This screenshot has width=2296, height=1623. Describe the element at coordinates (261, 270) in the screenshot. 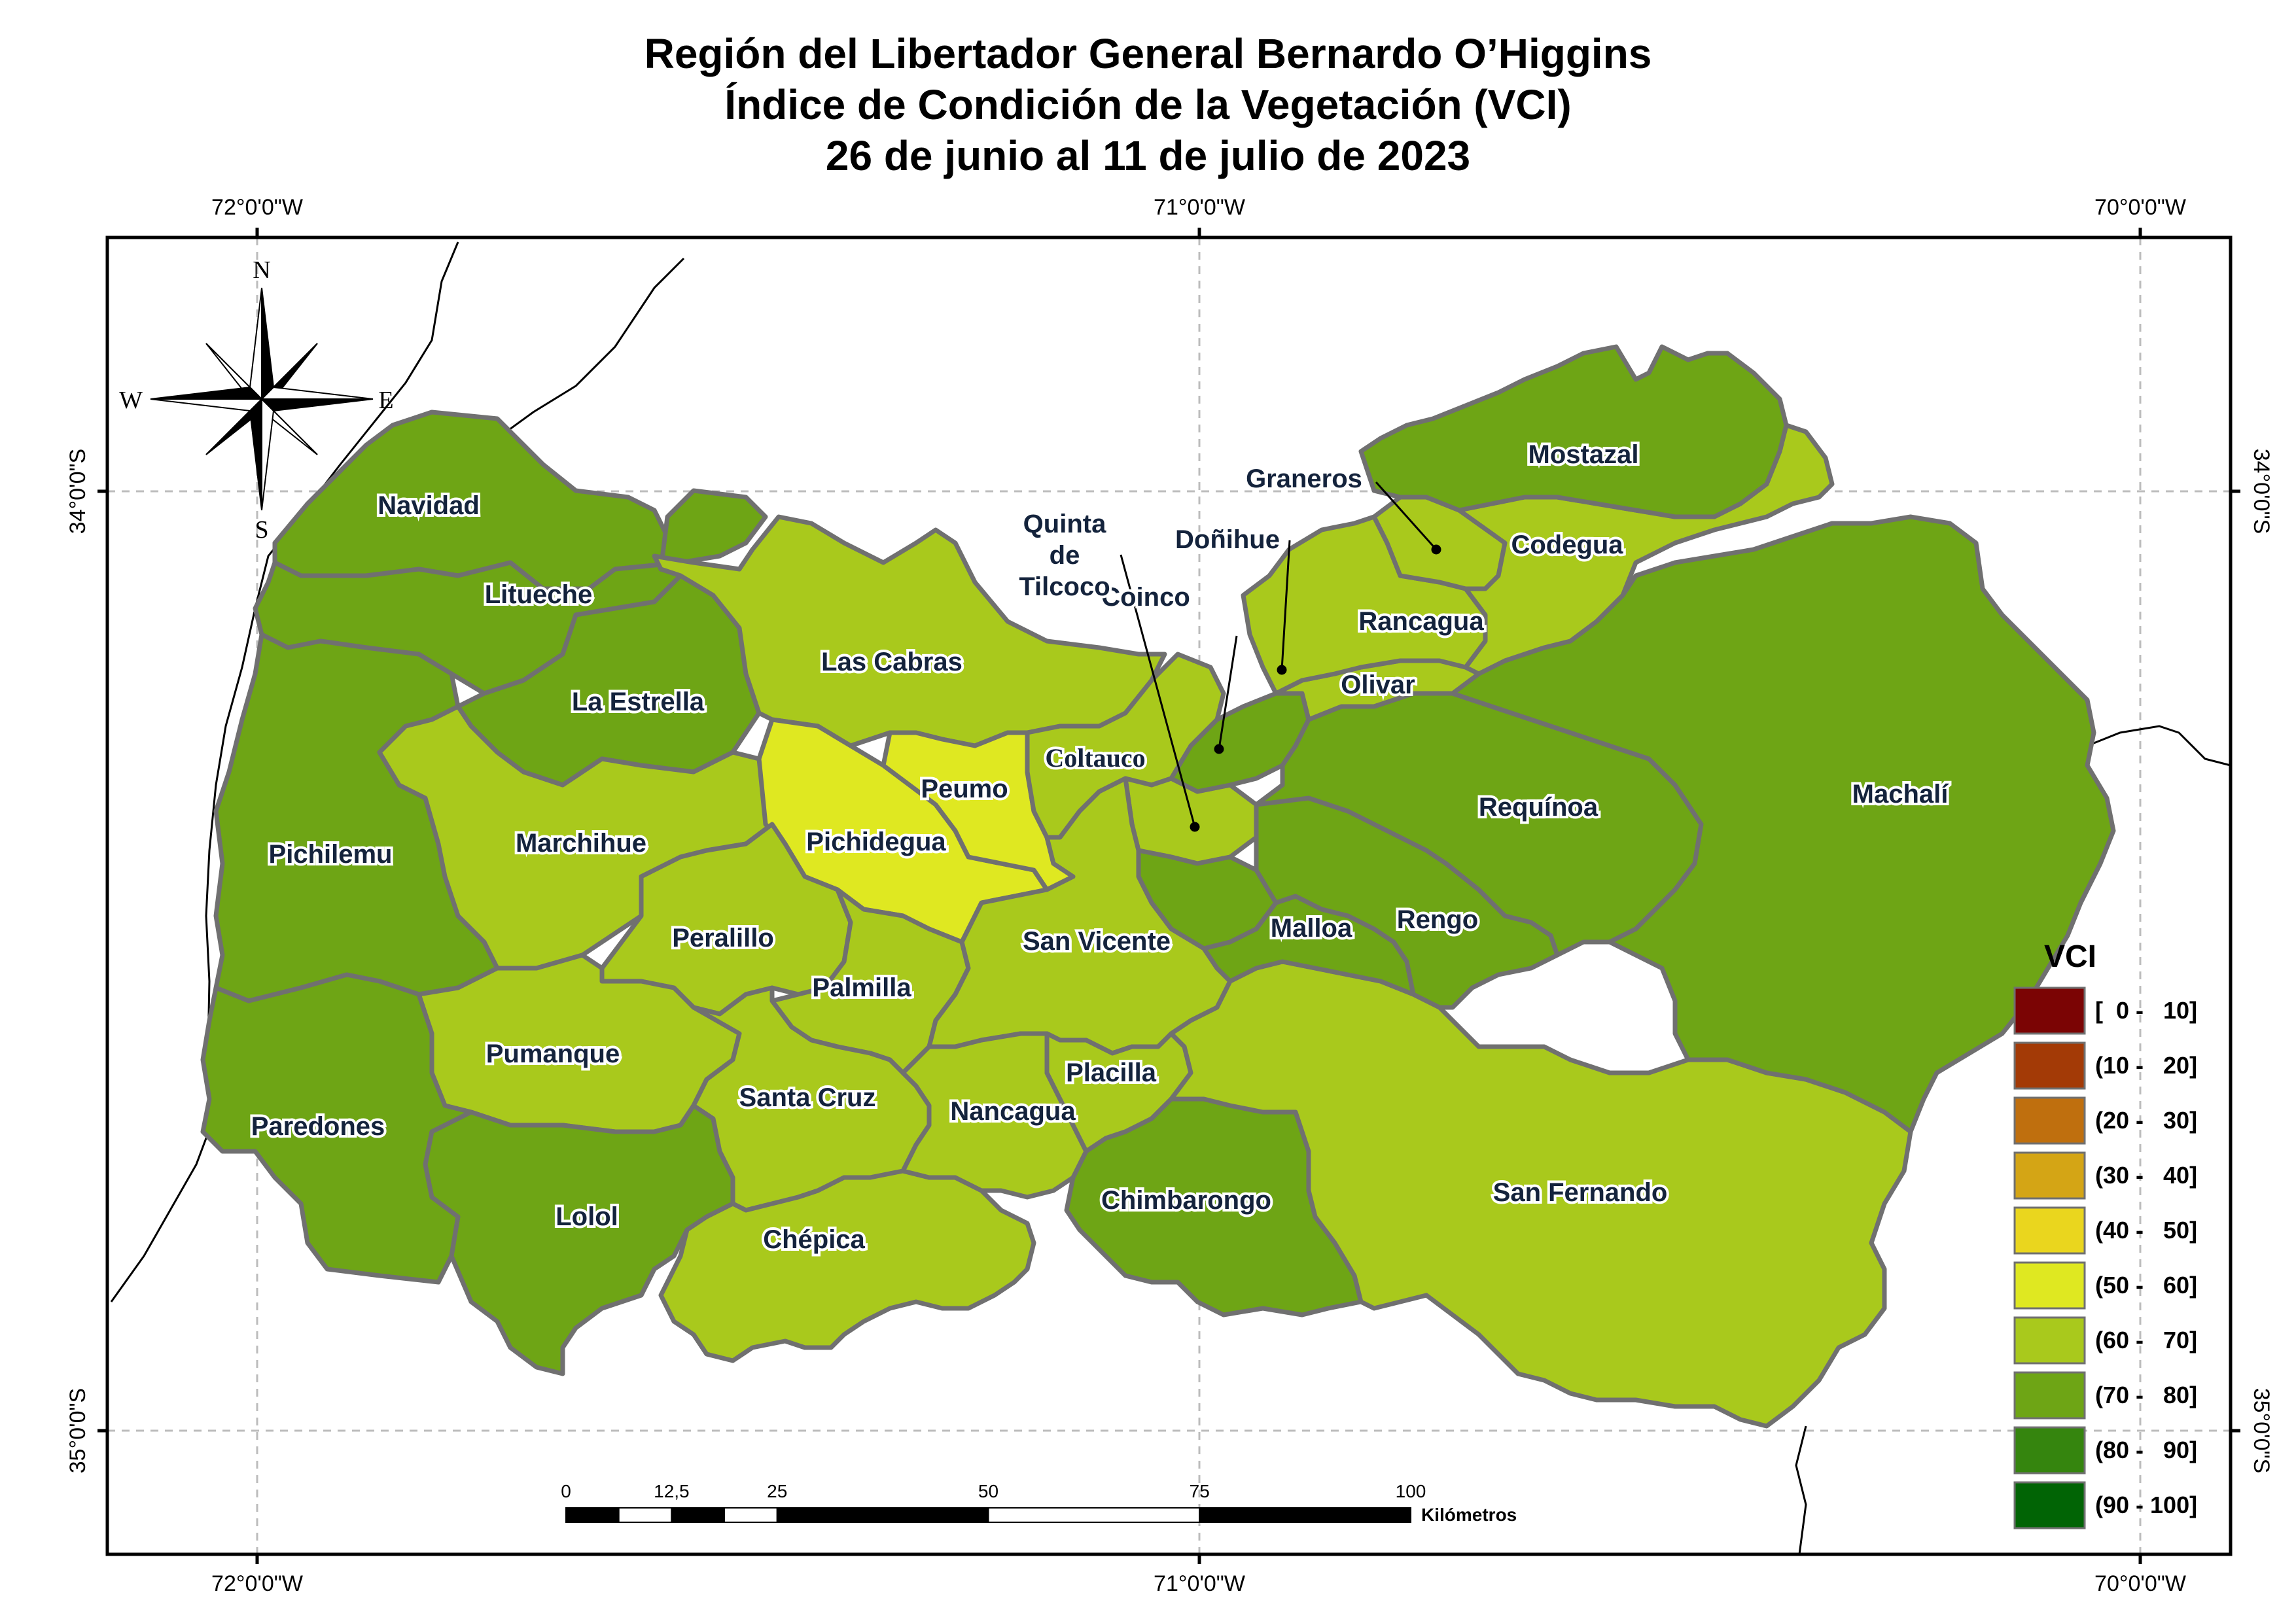

I see `compass-n: N` at that location.